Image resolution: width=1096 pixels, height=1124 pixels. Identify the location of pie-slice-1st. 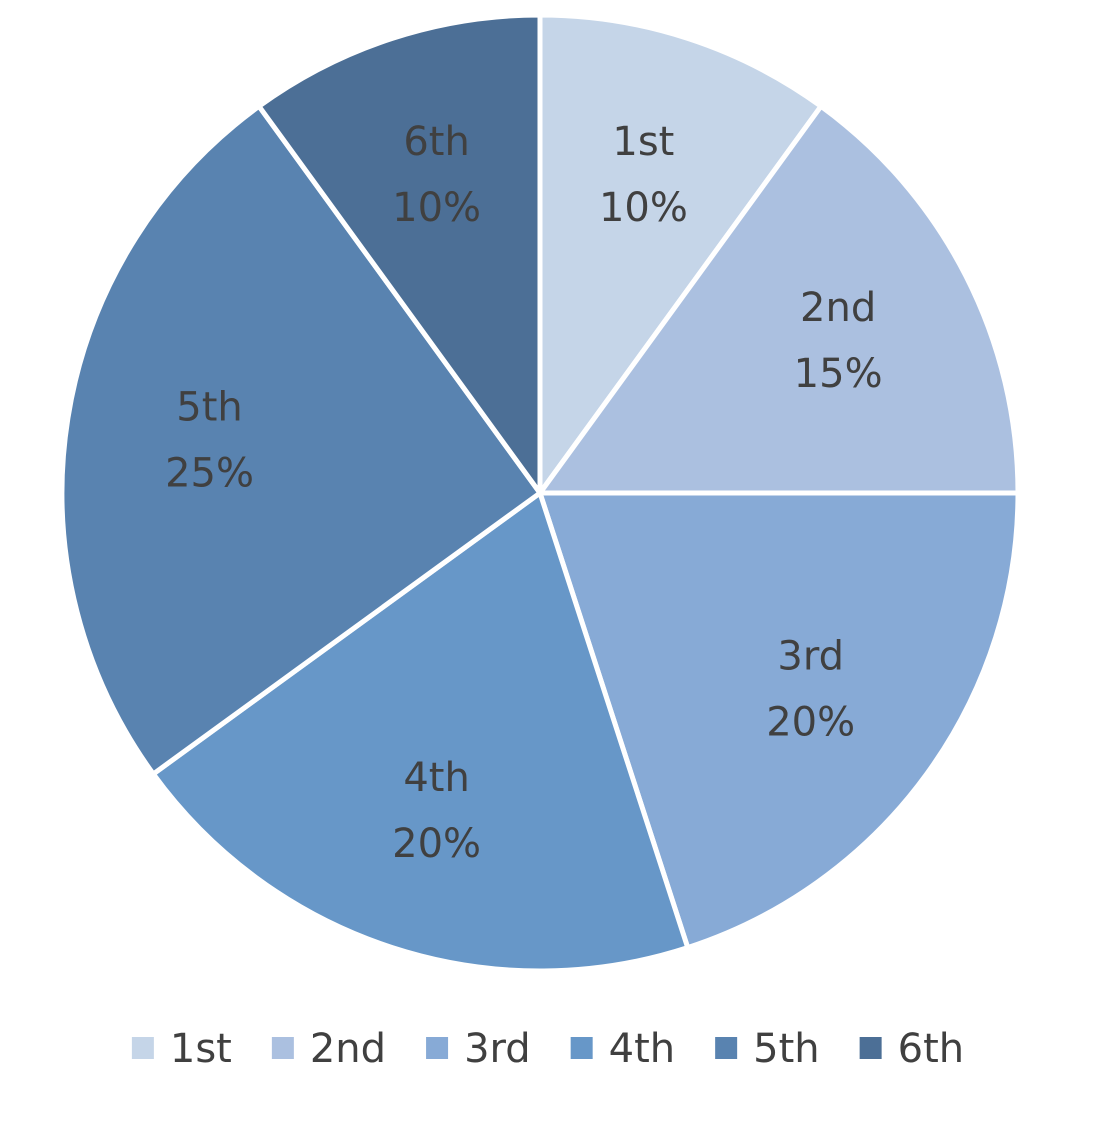
(680, 254).